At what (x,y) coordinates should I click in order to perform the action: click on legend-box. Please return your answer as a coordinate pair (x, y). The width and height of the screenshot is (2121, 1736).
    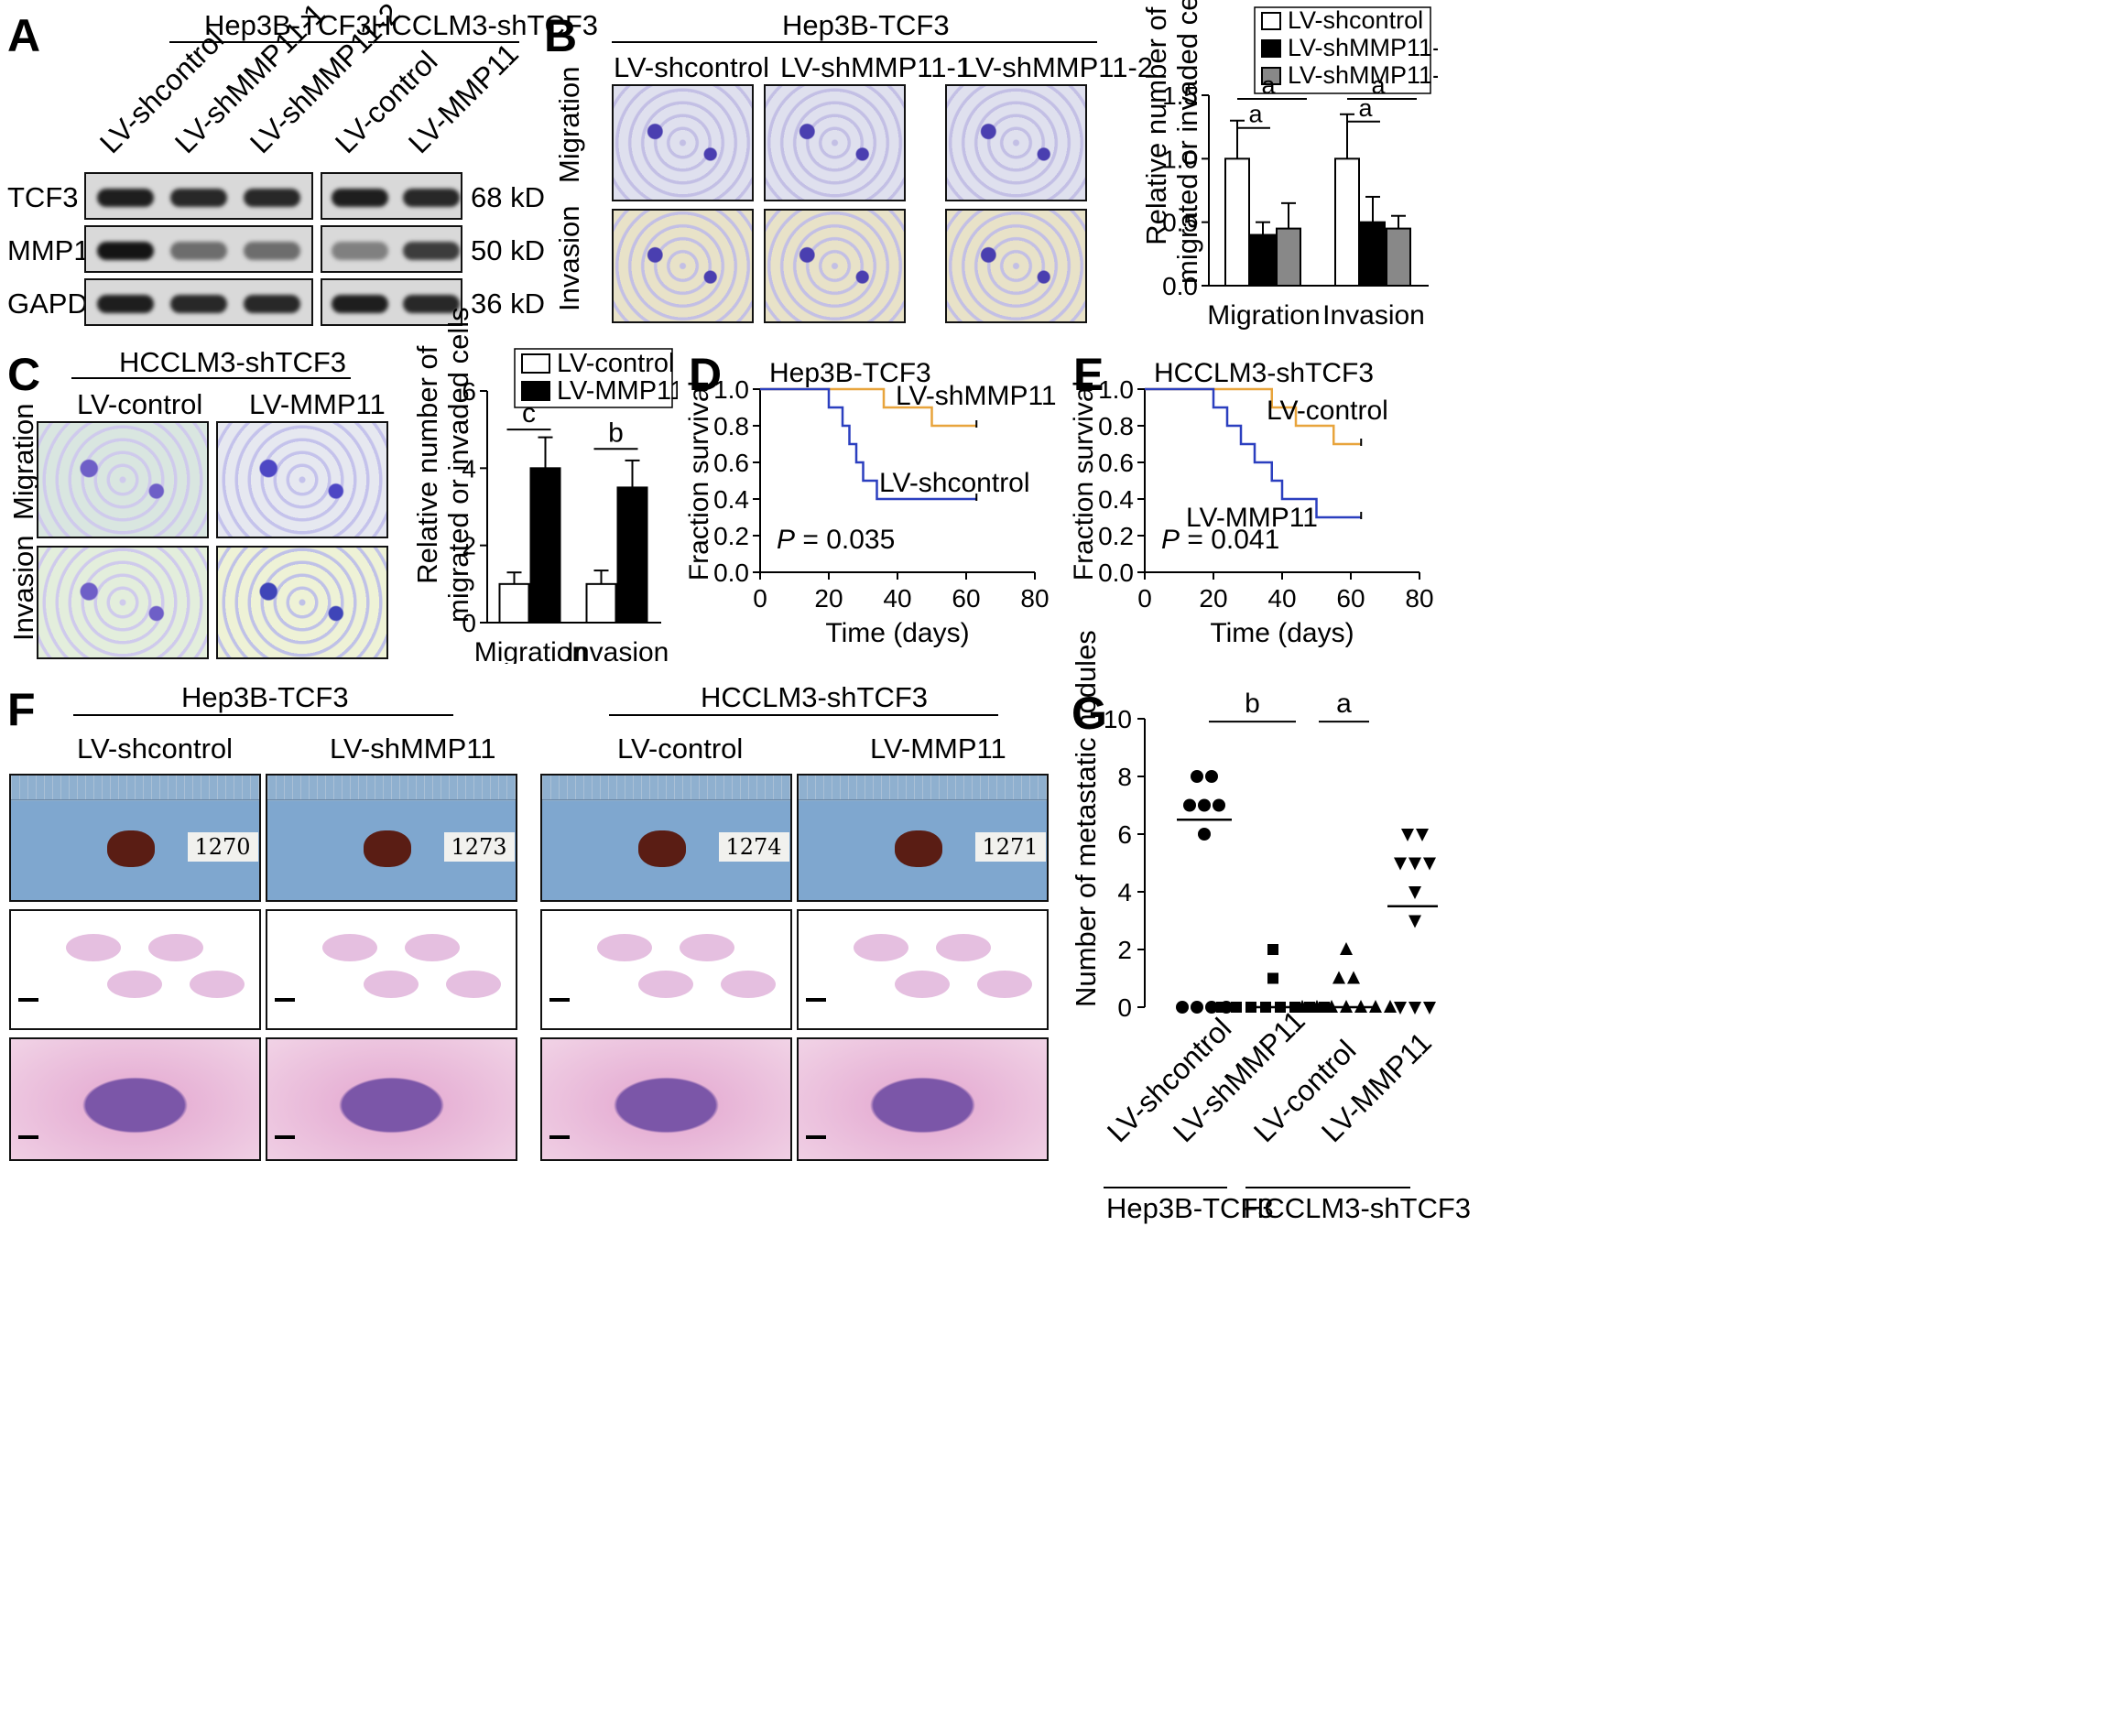
    Looking at the image, I should click on (593, 378).